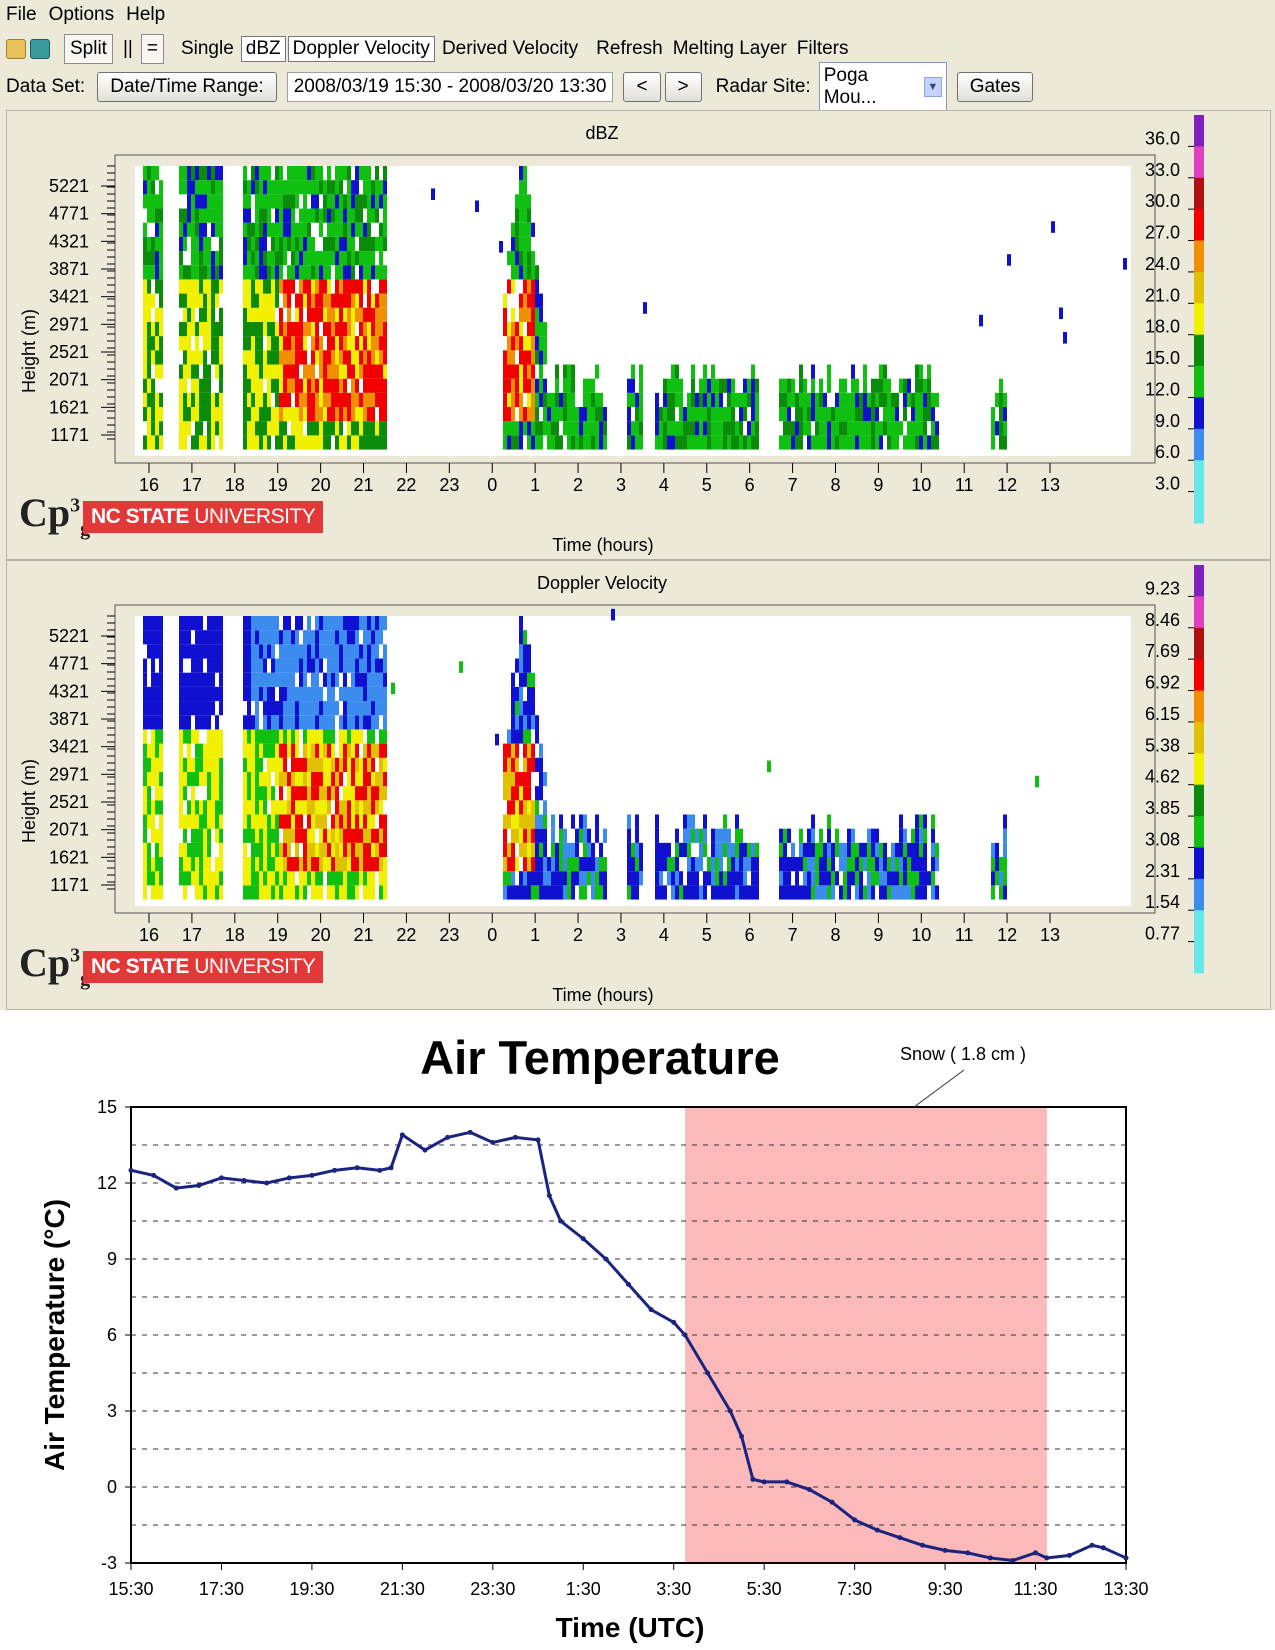  What do you see at coordinates (642, 87) in the screenshot?
I see `previous-button: <` at bounding box center [642, 87].